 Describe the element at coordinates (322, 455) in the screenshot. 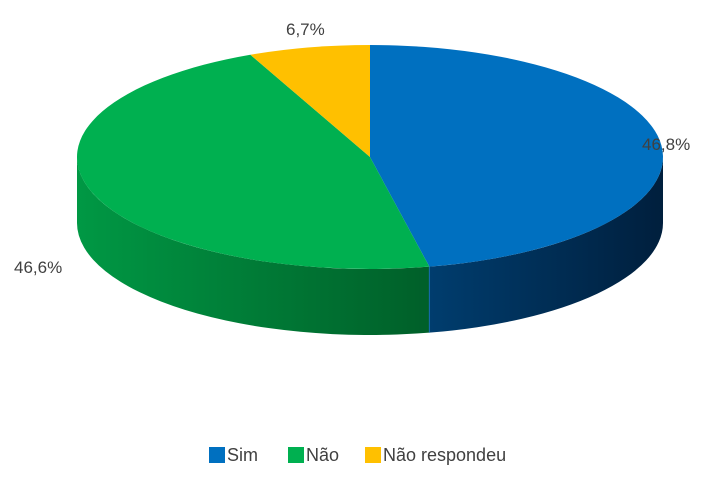

I see `legend-label-nao: Não` at that location.